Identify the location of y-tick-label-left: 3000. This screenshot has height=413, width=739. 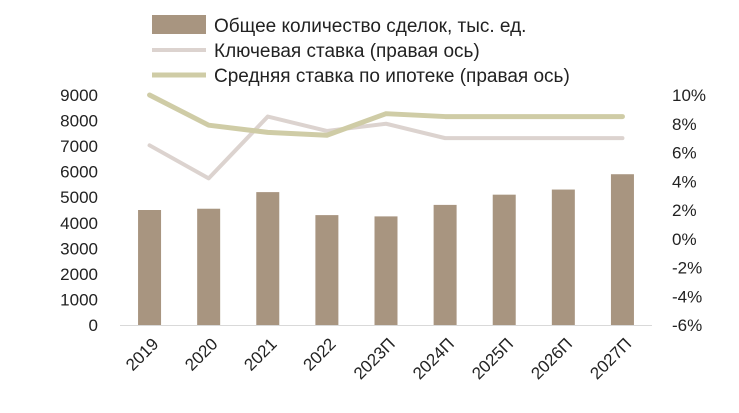
(79, 248).